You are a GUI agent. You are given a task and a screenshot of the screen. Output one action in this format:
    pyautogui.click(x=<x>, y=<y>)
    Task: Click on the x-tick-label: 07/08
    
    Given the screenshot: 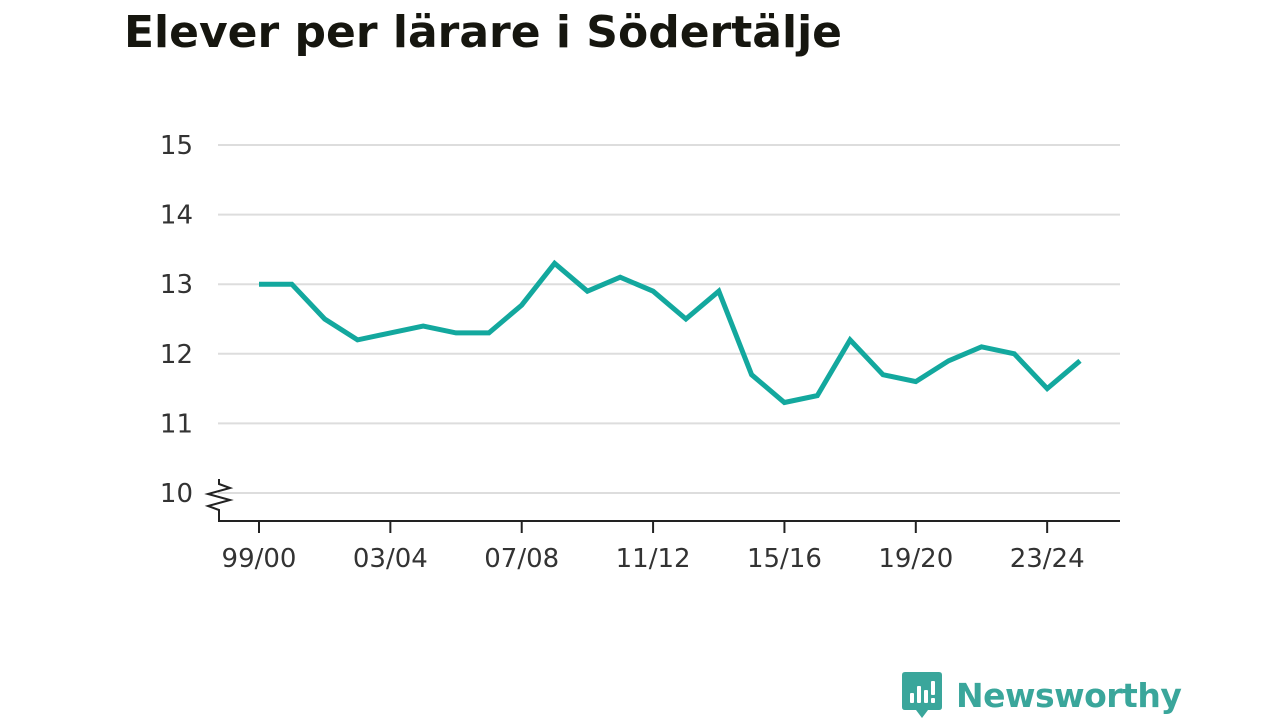 What is the action you would take?
    pyautogui.click(x=521, y=559)
    